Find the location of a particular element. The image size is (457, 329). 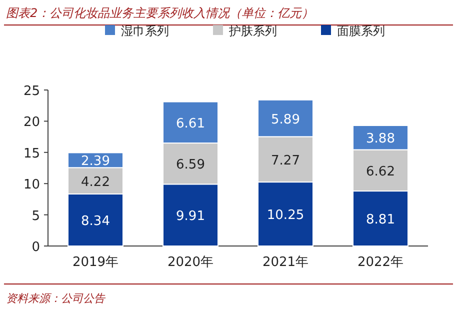

data-label: 3.88 is located at coordinates (380, 139).